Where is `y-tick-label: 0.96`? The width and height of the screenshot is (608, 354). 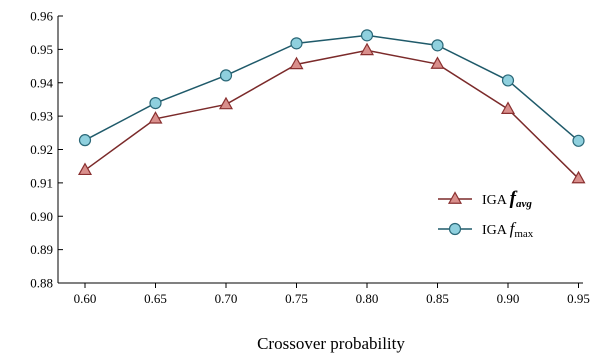 y-tick-label: 0.96 is located at coordinates (41, 16).